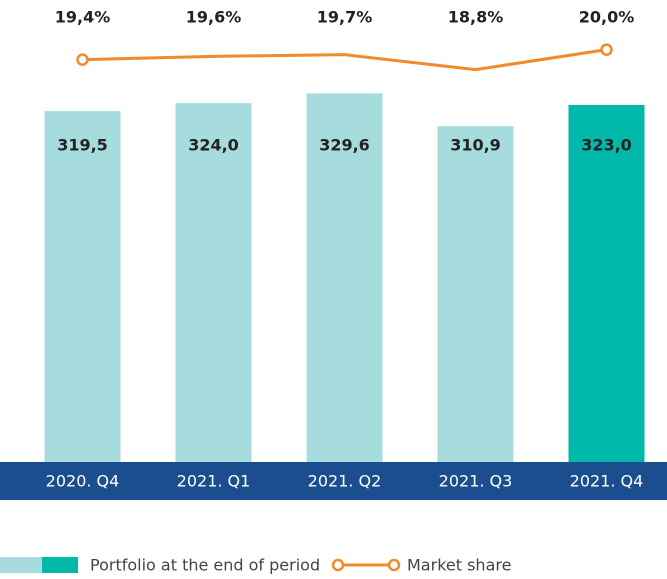 This screenshot has width=667, height=579. What do you see at coordinates (83, 17) in the screenshot?
I see `line-value-label: 19,4%` at bounding box center [83, 17].